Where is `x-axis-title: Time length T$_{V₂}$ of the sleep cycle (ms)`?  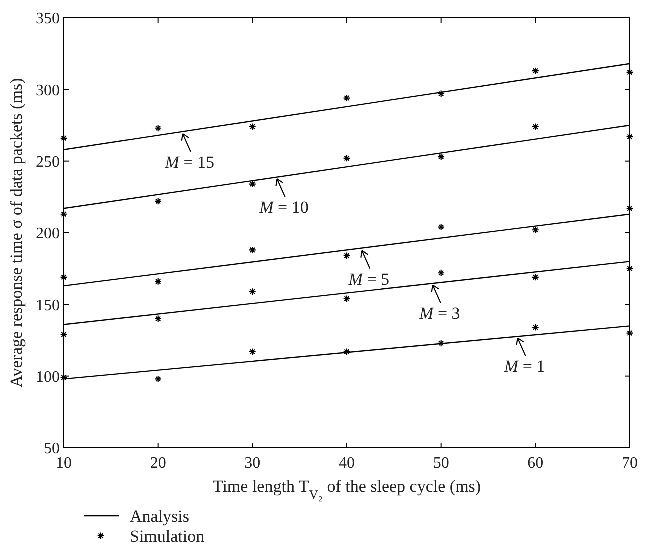
x-axis-title: Time length T$_{V₂}$ of the sleep cycle (ms) is located at coordinates (347, 489).